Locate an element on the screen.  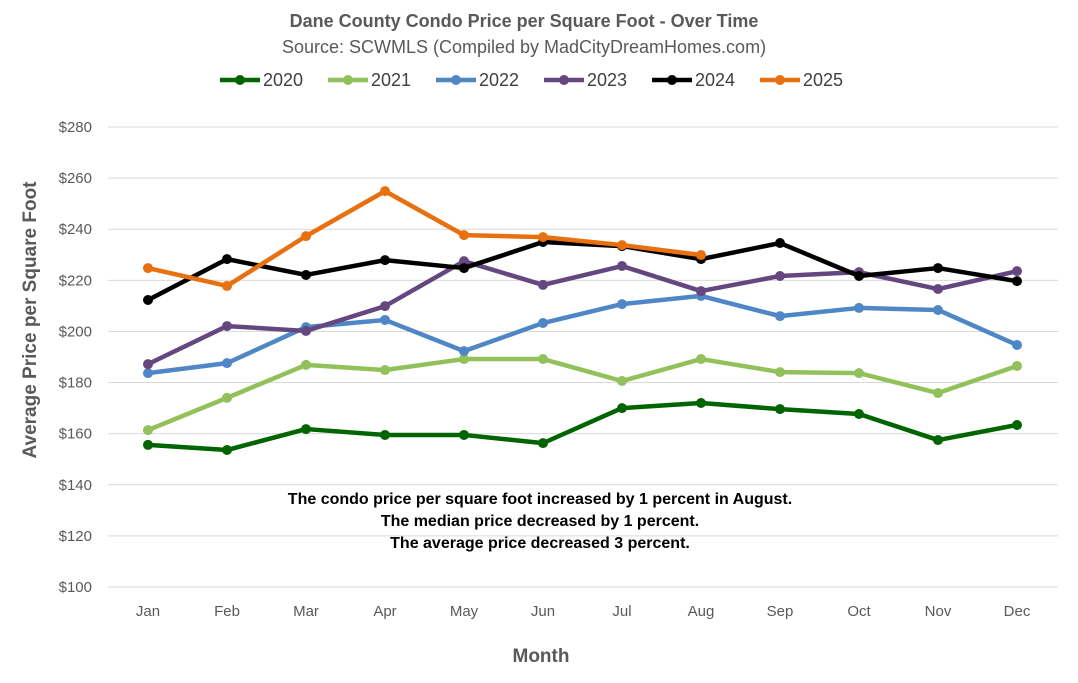
x-tick-label: Feb is located at coordinates (227, 611).